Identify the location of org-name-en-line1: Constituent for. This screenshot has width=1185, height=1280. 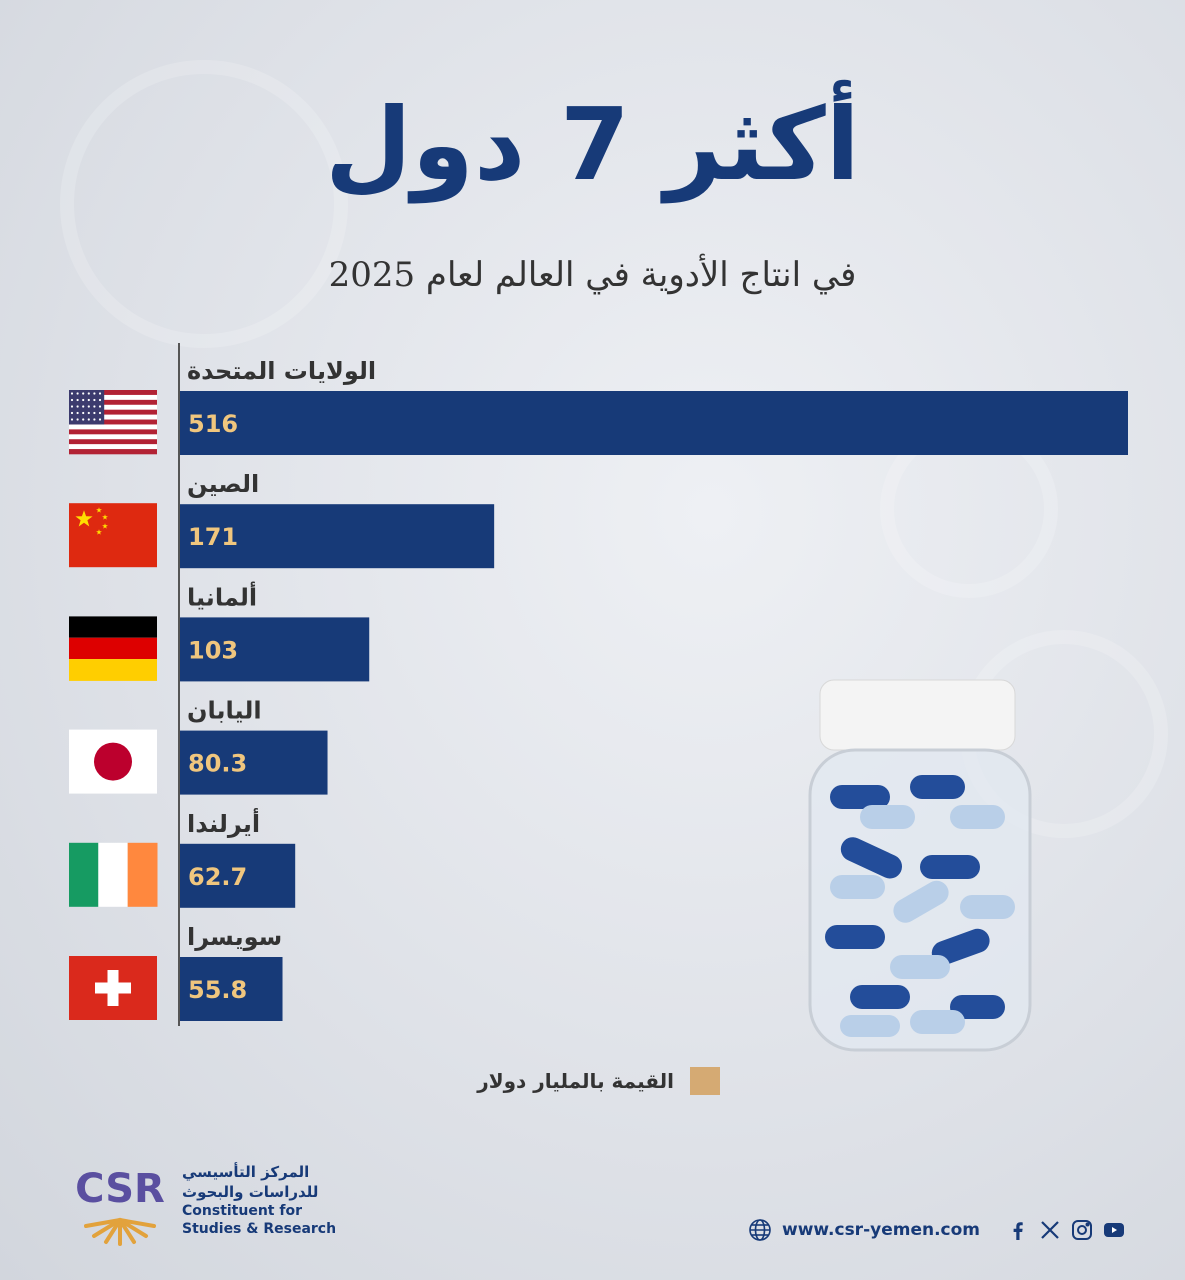
(242, 1211).